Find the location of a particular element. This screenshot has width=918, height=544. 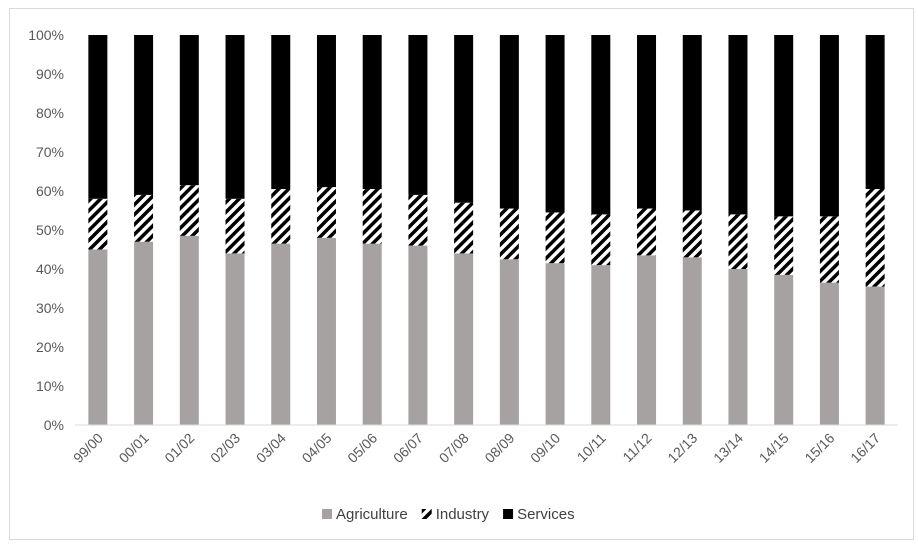

x-tick-label: 04/05 is located at coordinates (316, 448).